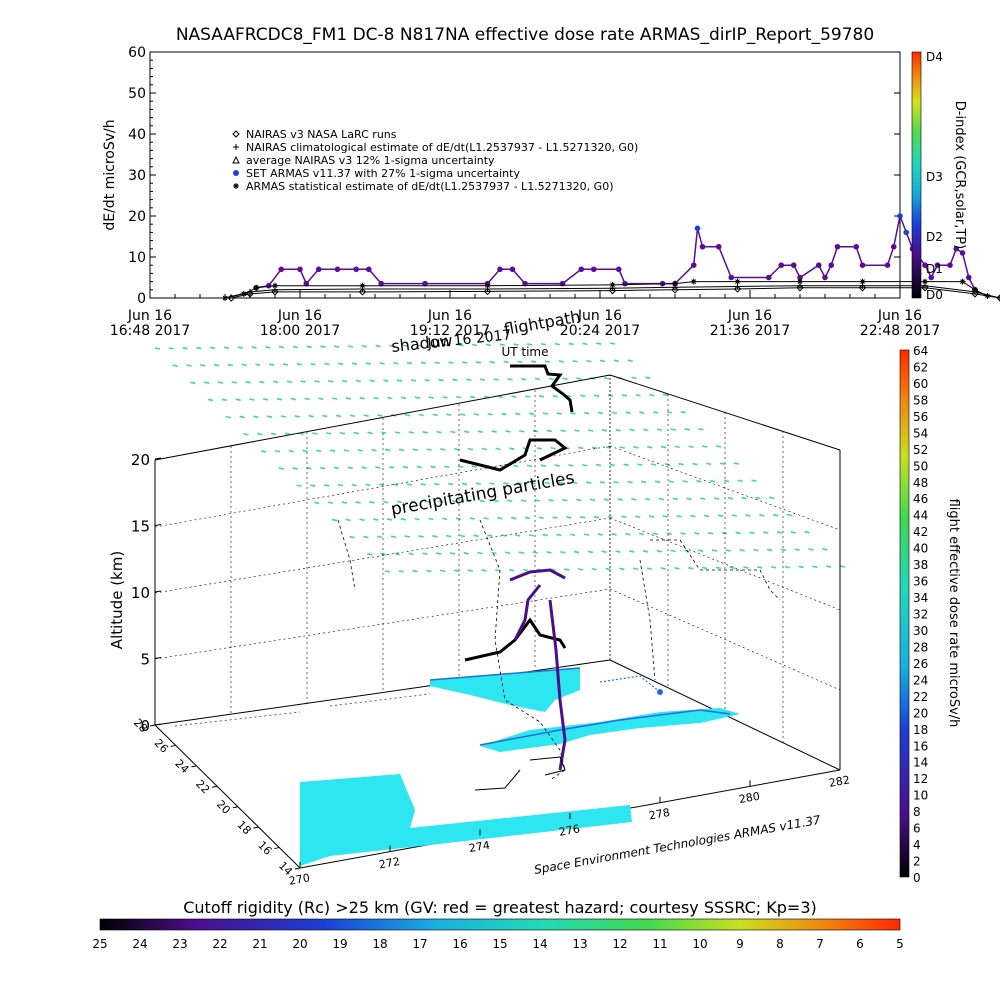  I want to click on colorbar-tick-label: 60, so click(920, 384).